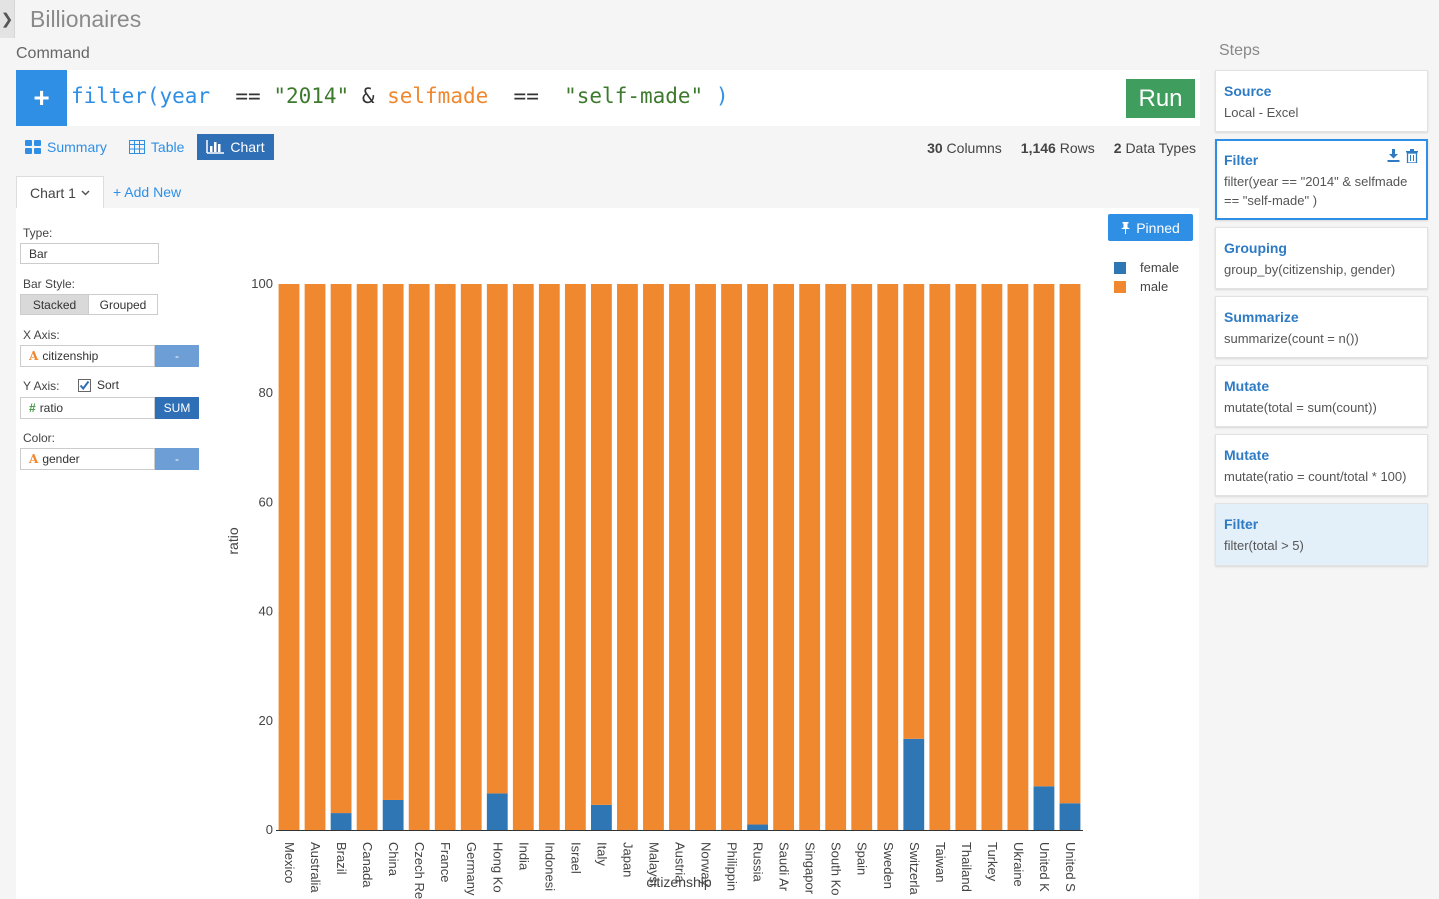 The image size is (1439, 899). What do you see at coordinates (716, 96) in the screenshot?
I see `command-token: )` at bounding box center [716, 96].